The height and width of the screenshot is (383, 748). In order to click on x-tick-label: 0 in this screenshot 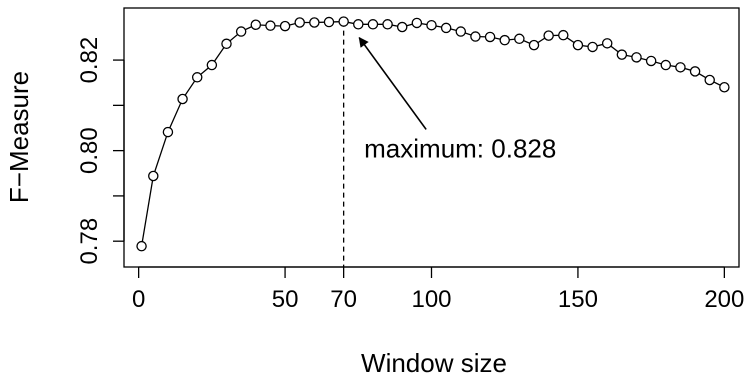, I will do `click(138, 299)`.